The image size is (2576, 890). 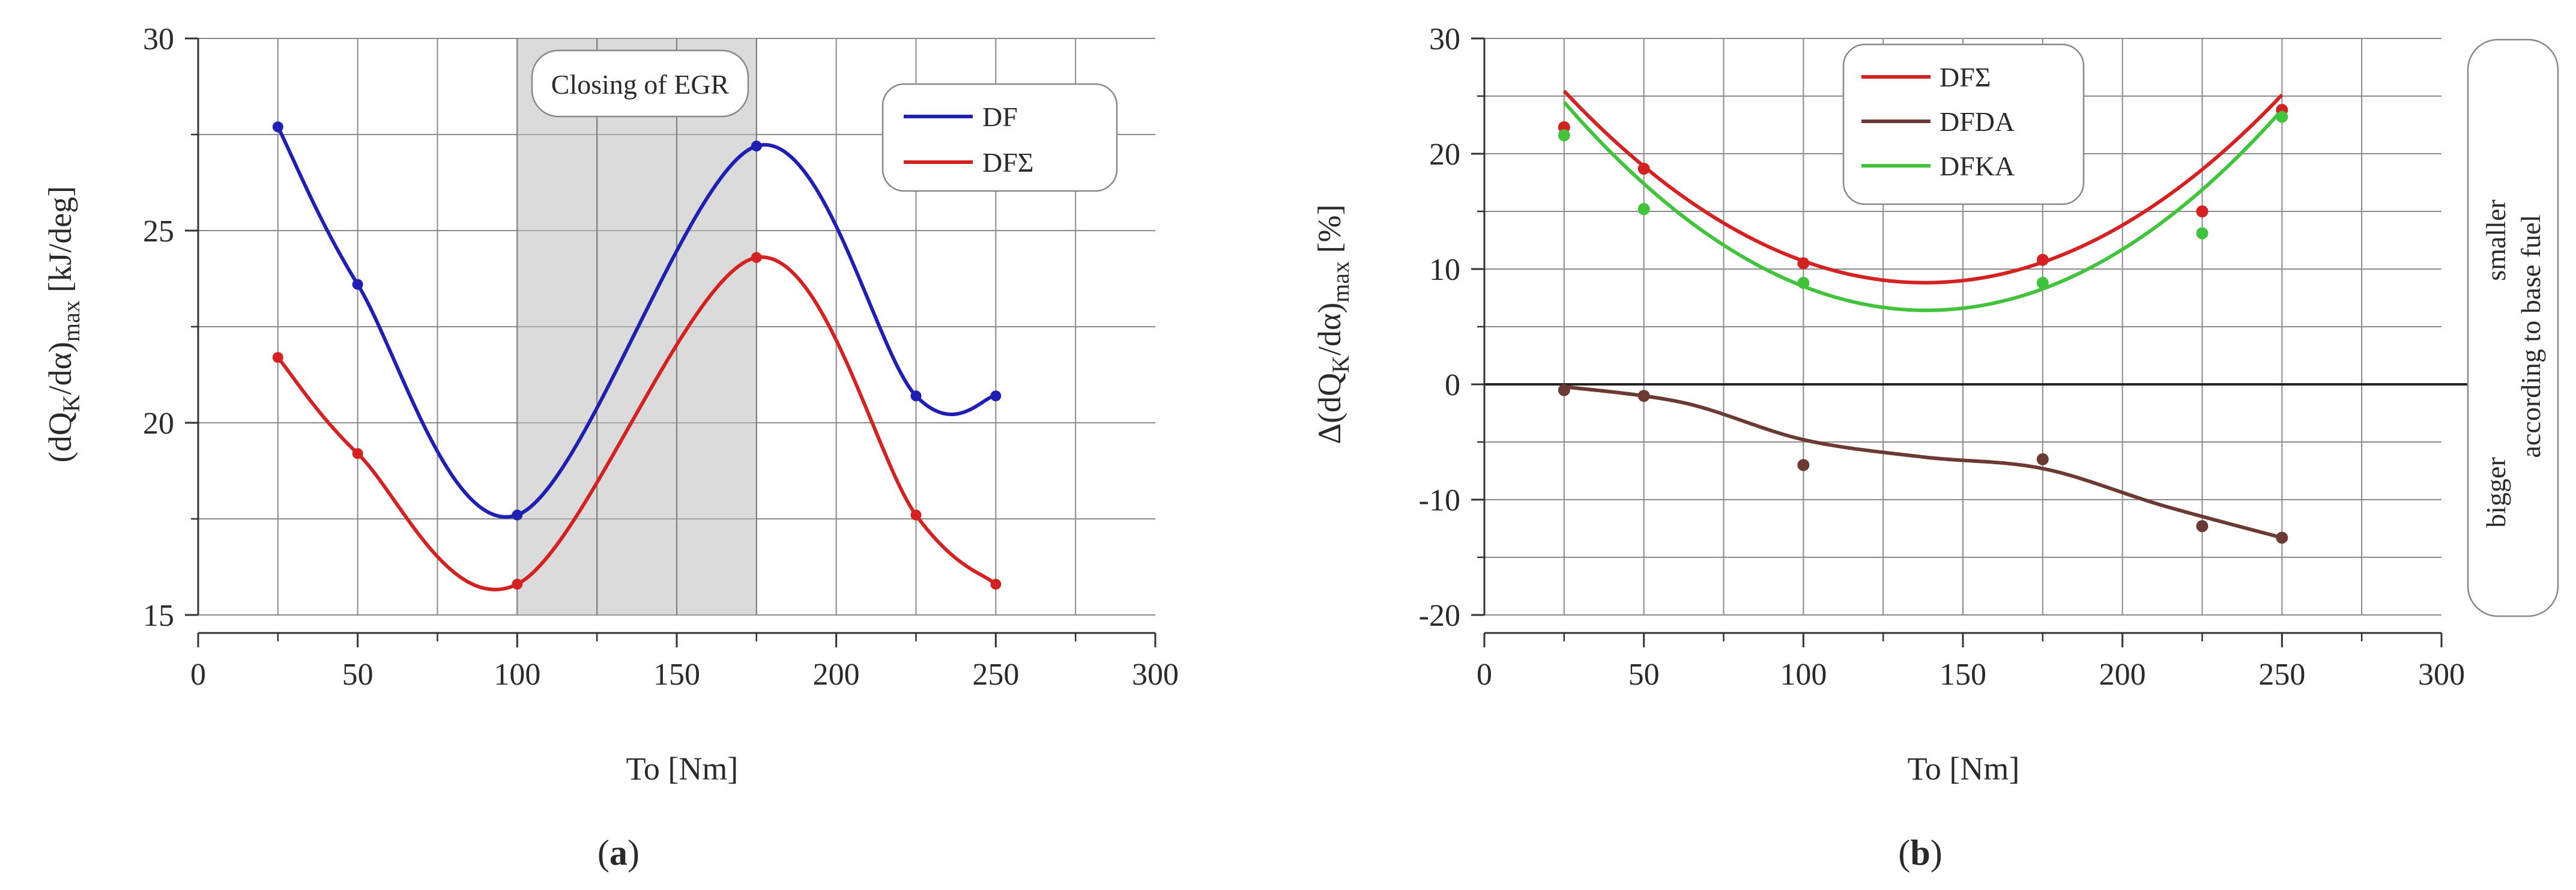 I want to click on side-note-bottom: bigger, so click(x=2496, y=492).